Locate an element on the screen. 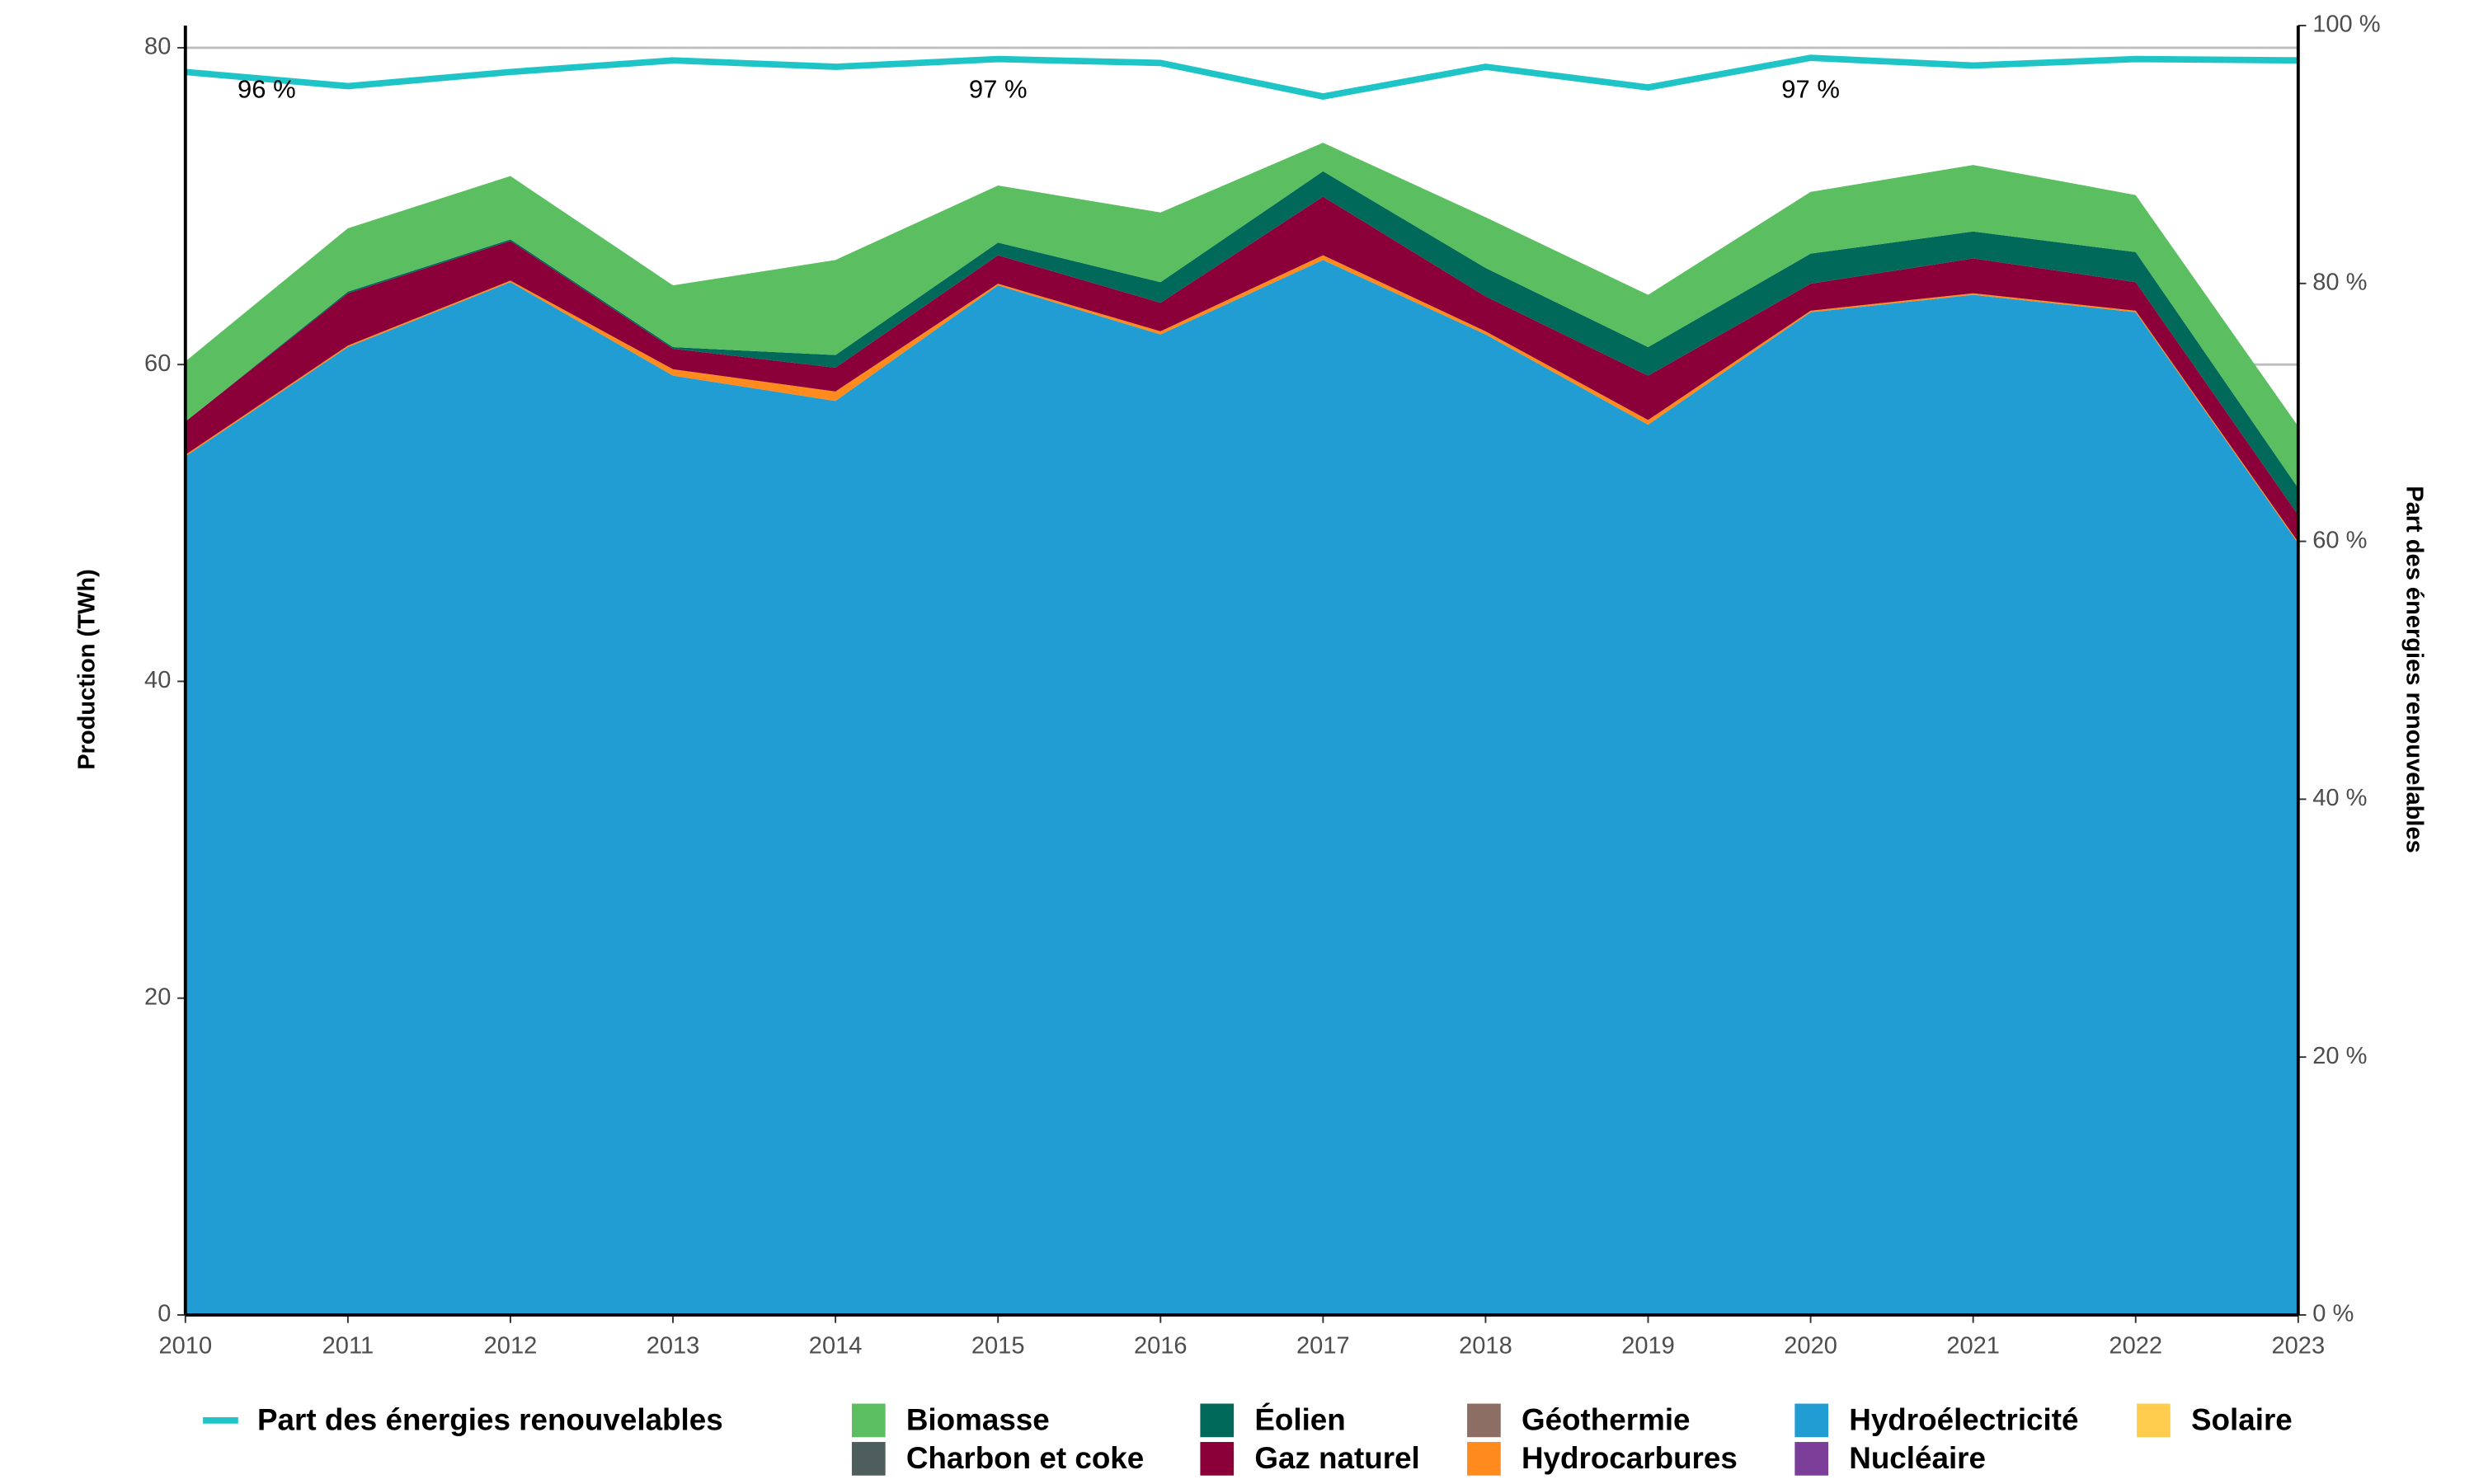 The height and width of the screenshot is (1484, 2474). x-tick-label: 2021 is located at coordinates (1973, 1345).